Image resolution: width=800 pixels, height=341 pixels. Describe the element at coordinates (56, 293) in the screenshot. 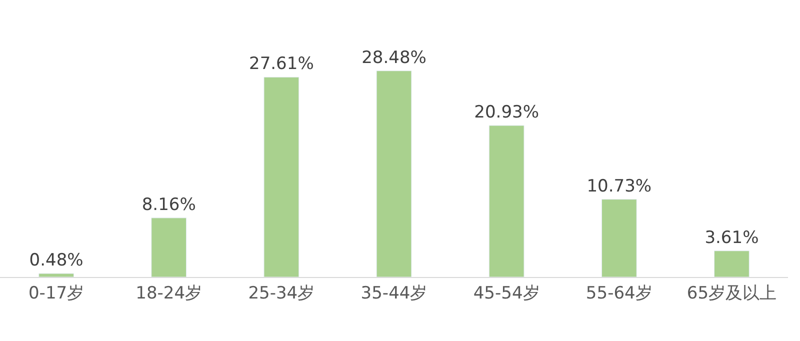

I see `x-tick-label: 0-17岁` at that location.